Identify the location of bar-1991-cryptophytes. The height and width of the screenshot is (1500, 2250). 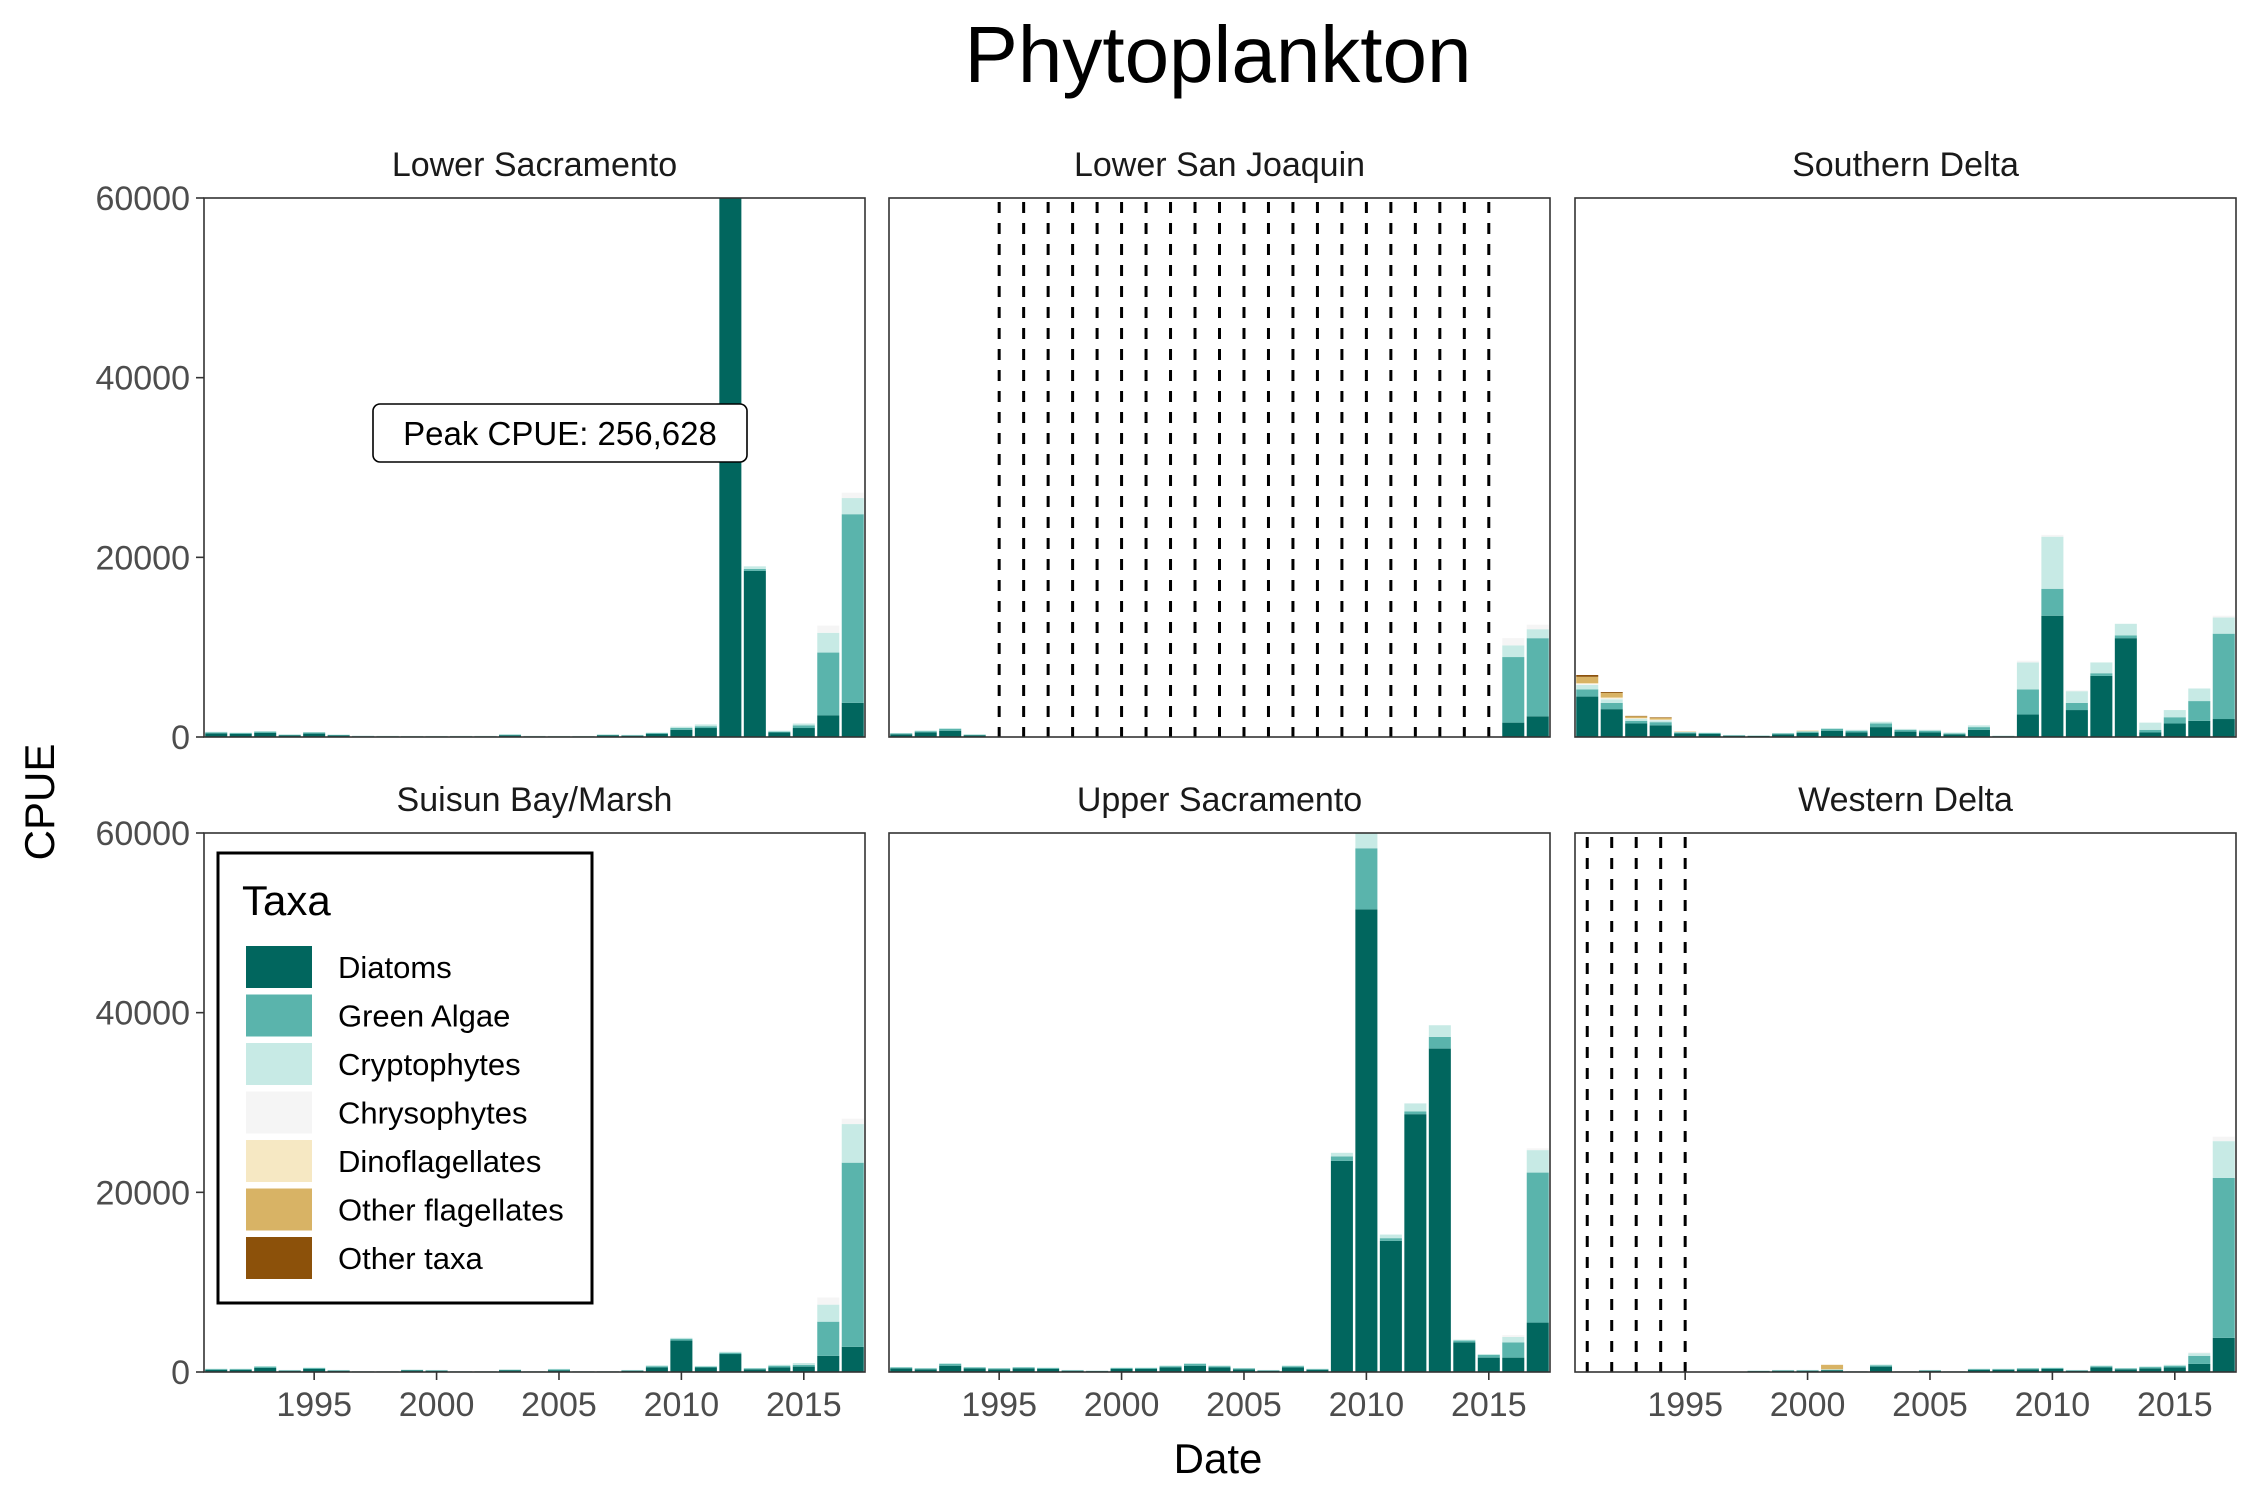
(216, 732).